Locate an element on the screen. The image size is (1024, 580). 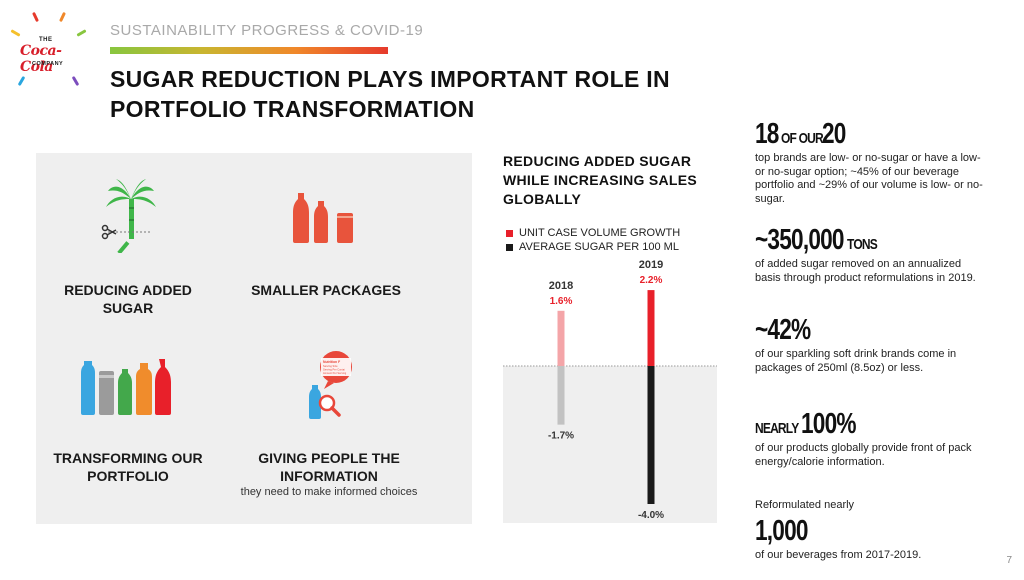
category-label-2018: 2018 is located at coordinates (561, 286).